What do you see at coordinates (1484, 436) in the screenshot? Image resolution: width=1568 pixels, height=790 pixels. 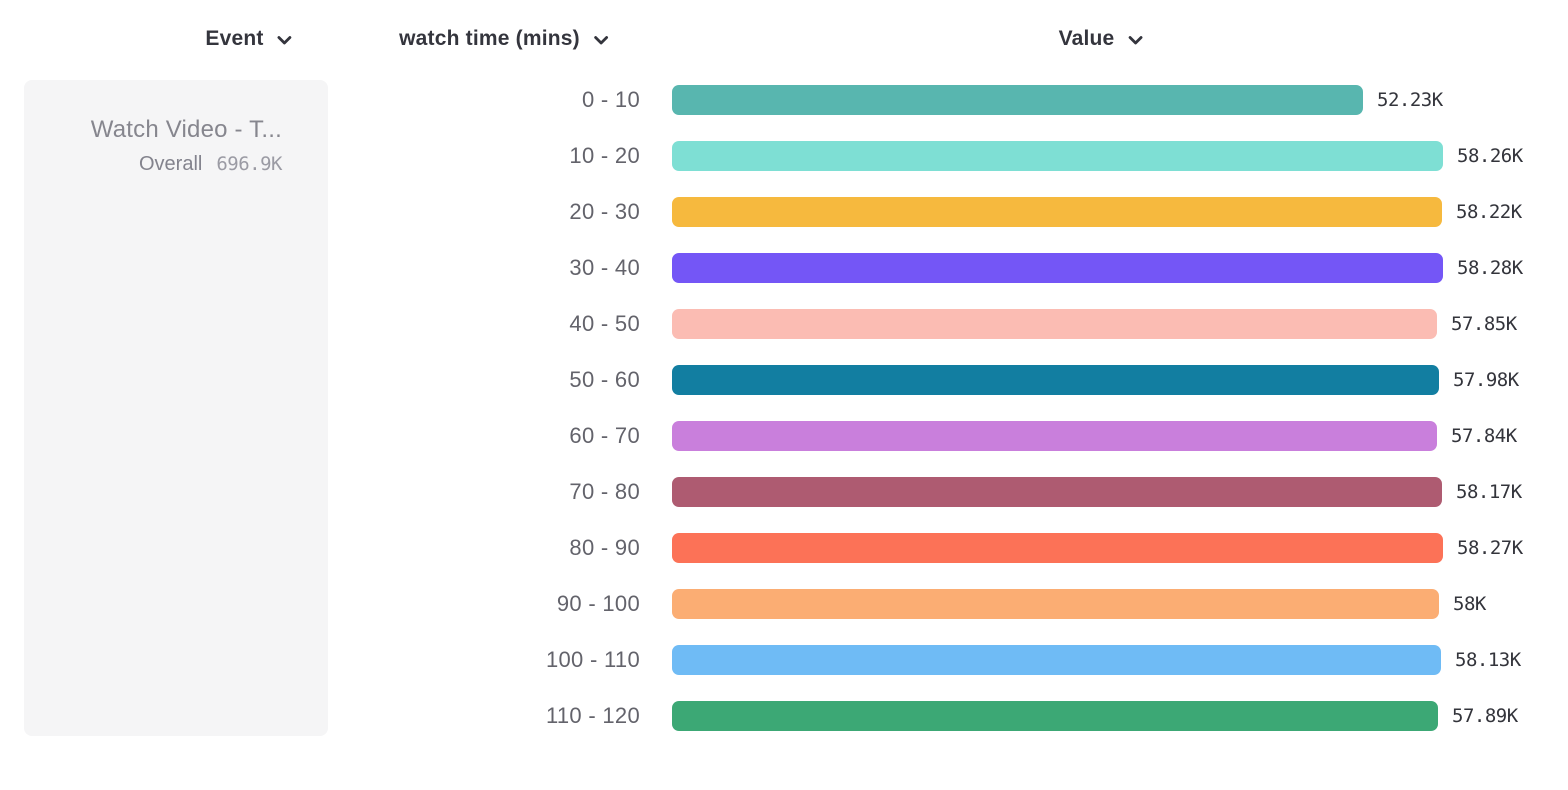 I see `value-label: 57.84K` at bounding box center [1484, 436].